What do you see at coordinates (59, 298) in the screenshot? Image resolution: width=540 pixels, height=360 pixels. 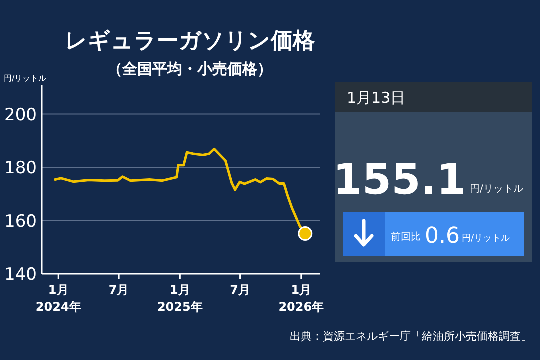 I see `x-tick-label: 1月 2024年` at bounding box center [59, 298].